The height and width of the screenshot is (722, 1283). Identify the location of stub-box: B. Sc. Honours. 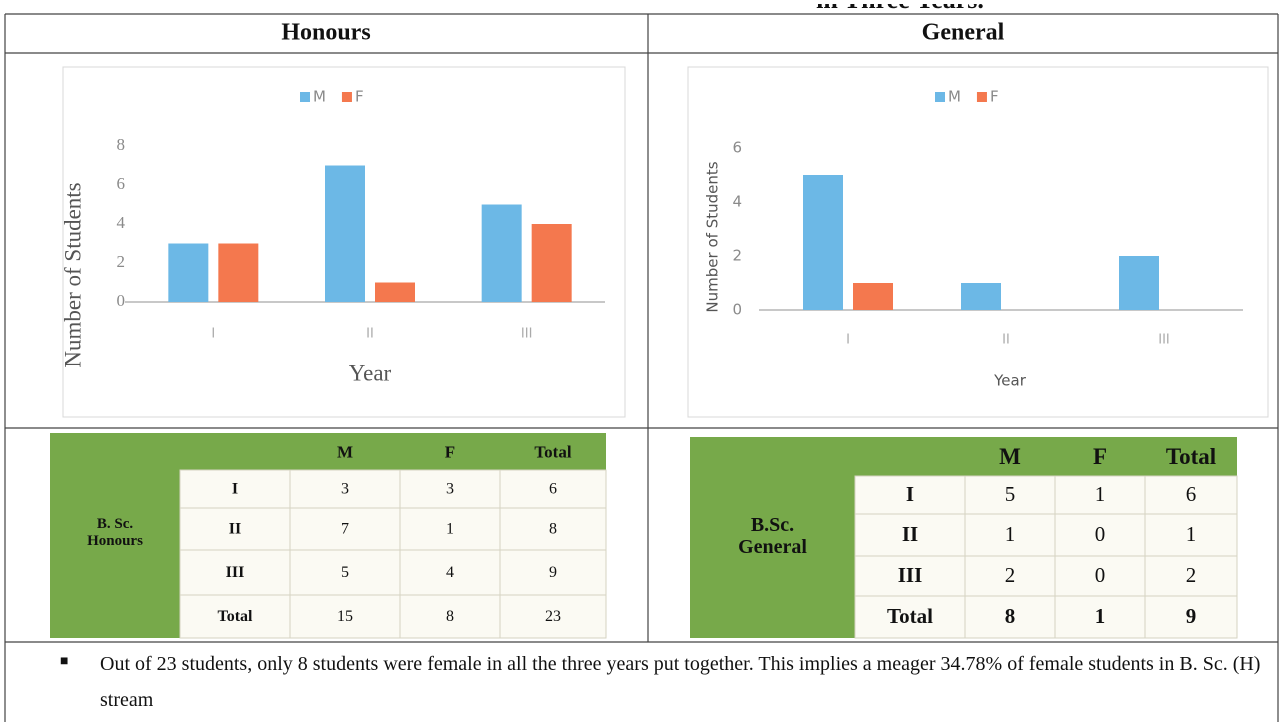
(115, 532).